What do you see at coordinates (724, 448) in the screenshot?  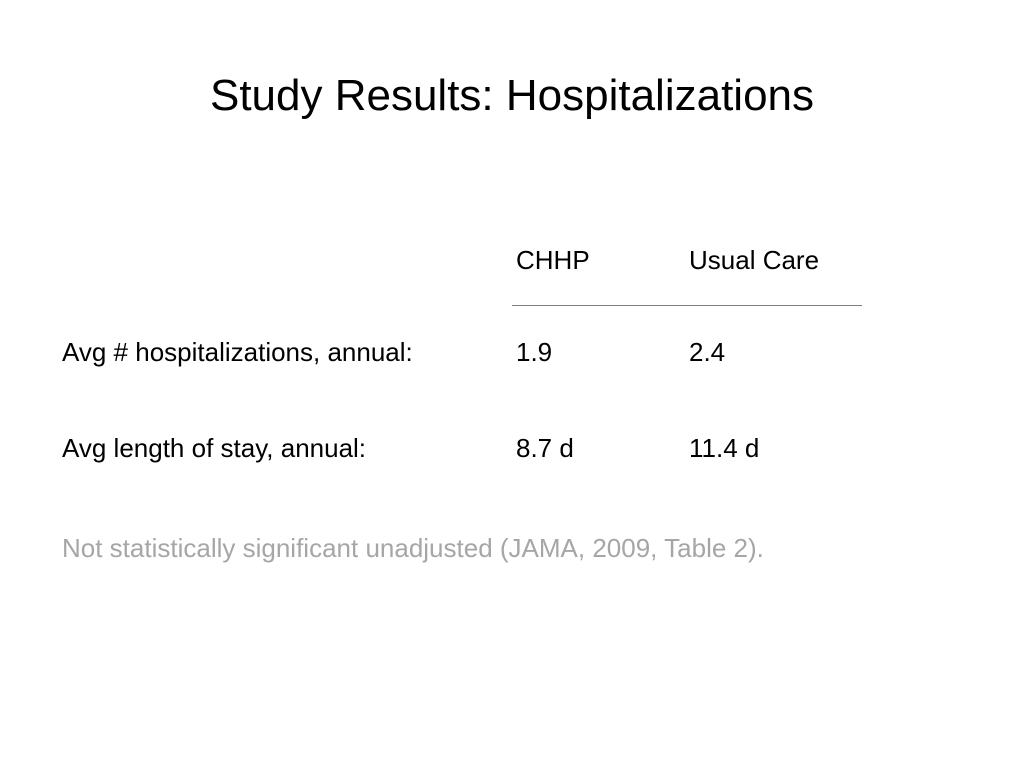 I see `cell-usual-care-length-of-stay: 11.4 d` at bounding box center [724, 448].